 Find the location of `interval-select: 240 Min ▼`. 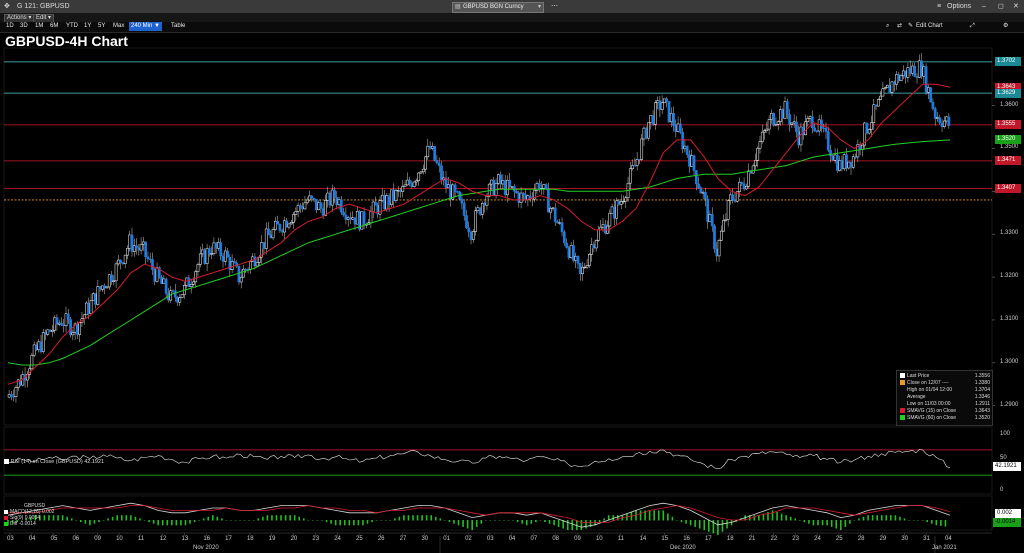

interval-select: 240 Min ▼ is located at coordinates (145, 26).